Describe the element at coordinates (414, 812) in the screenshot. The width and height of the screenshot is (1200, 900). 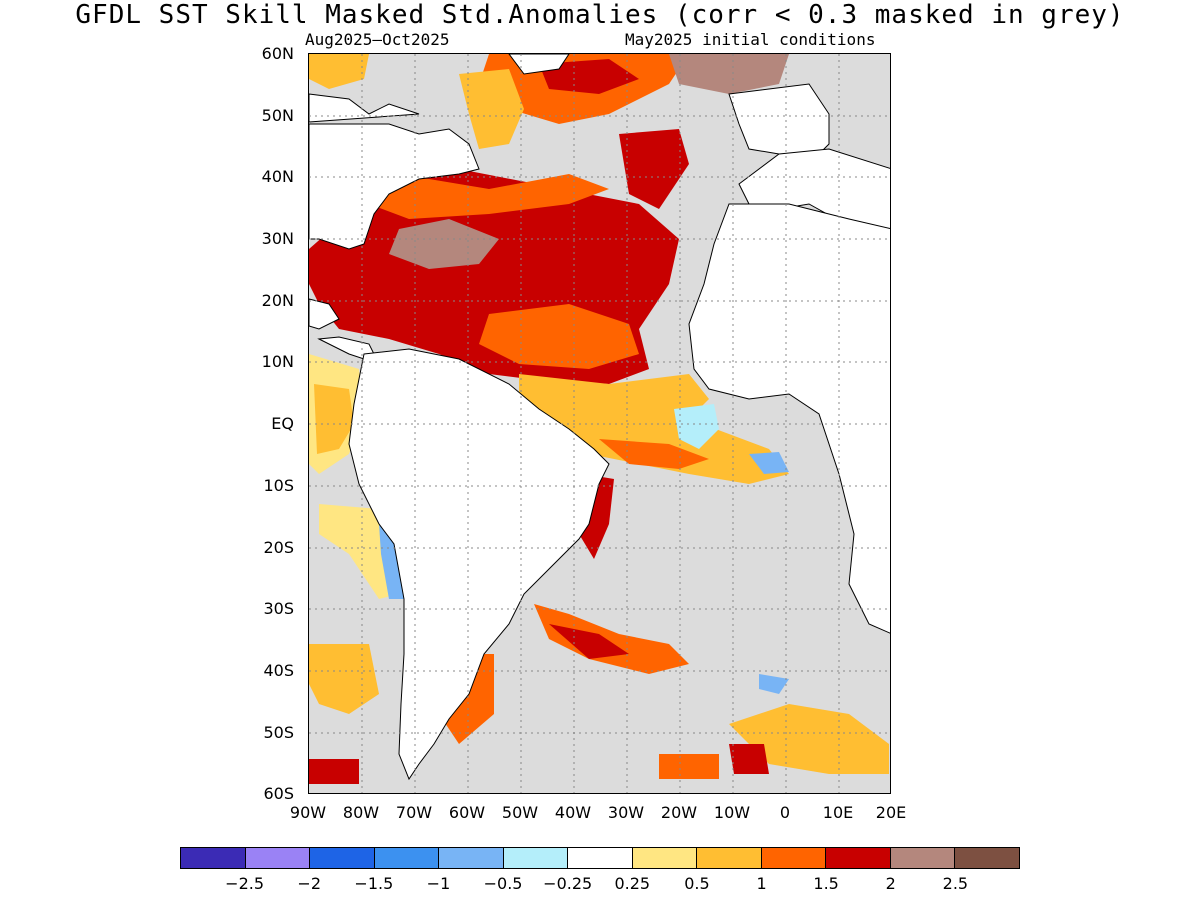
I see `lon-label-70w: 70W` at that location.